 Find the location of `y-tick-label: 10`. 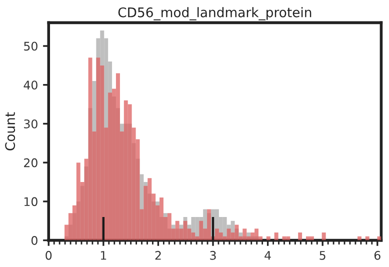

y-tick-label: 10 is located at coordinates (31, 201).